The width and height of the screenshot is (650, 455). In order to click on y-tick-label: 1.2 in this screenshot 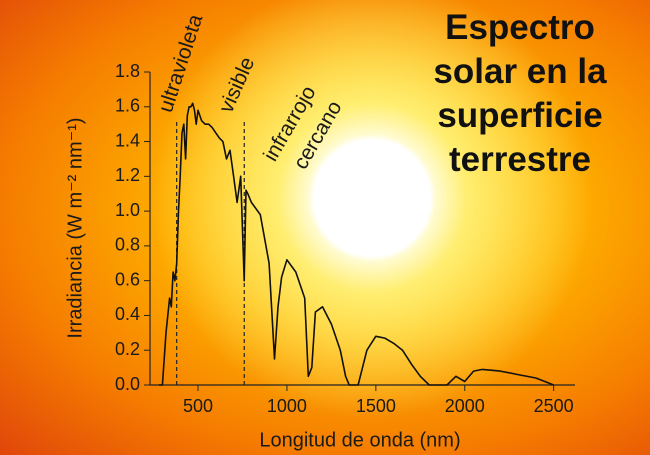, I will do `click(127, 175)`.